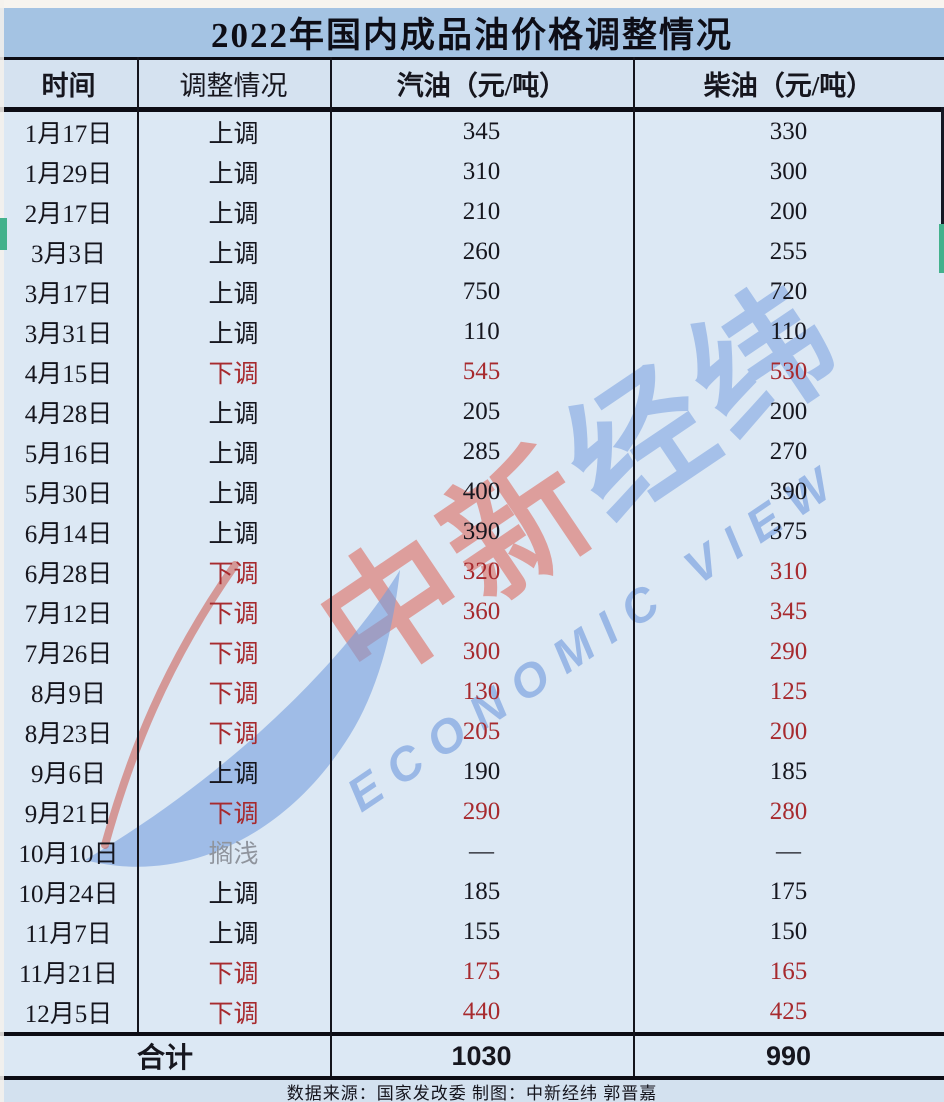 This screenshot has height=1102, width=944. I want to click on date-cell: 10月24日, so click(68, 894).